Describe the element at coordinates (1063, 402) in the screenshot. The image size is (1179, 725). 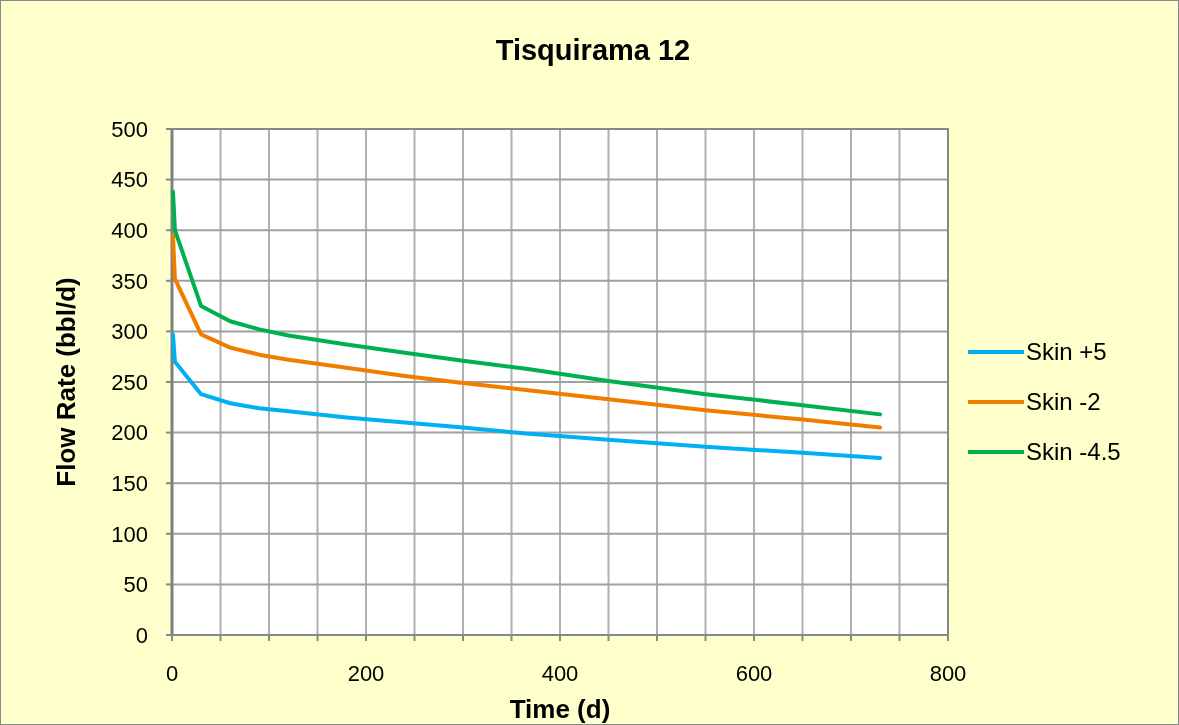
I see `legend-label: Skin -2` at that location.